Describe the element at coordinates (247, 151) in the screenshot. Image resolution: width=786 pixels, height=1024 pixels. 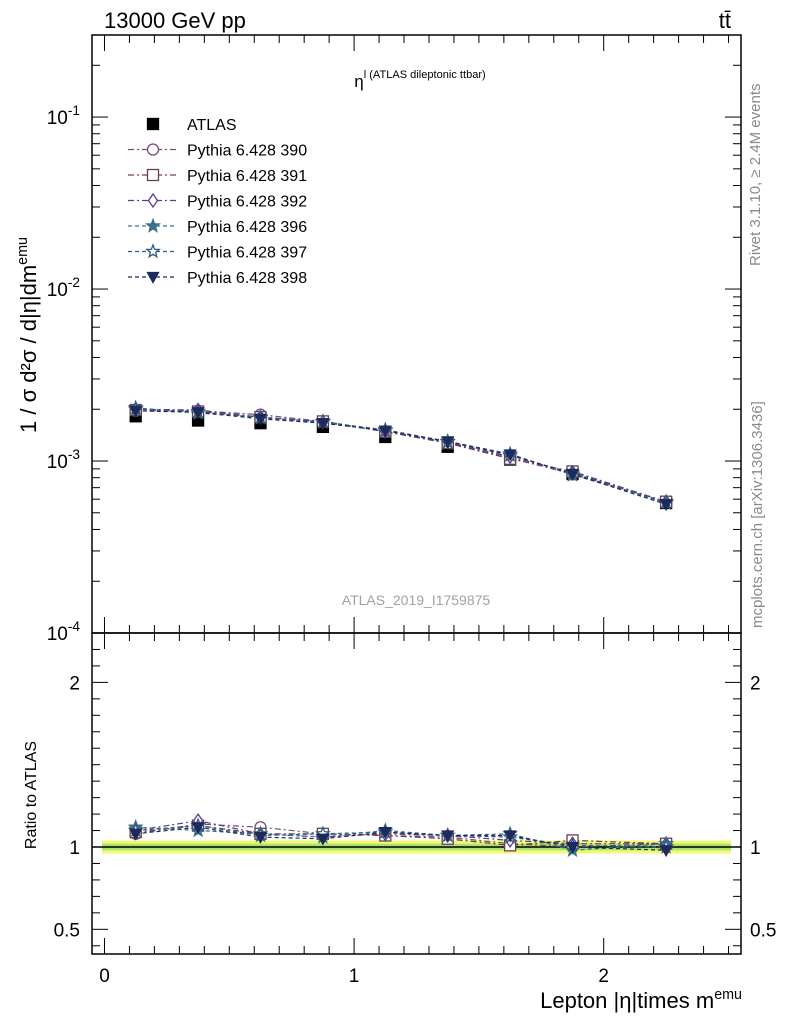
I see `legend-label: Pythia 6.428 390` at that location.